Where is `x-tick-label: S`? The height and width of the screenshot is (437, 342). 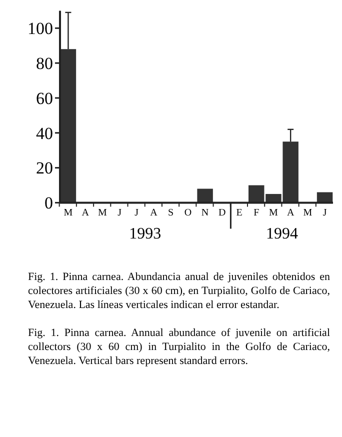
x-tick-label: S is located at coordinates (171, 213).